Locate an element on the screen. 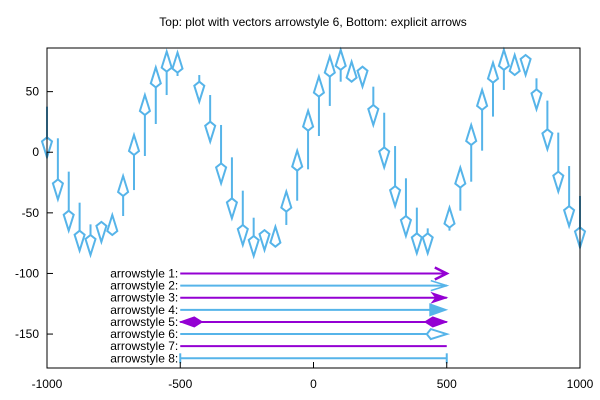  x-tick-label: 500 is located at coordinates (447, 384).